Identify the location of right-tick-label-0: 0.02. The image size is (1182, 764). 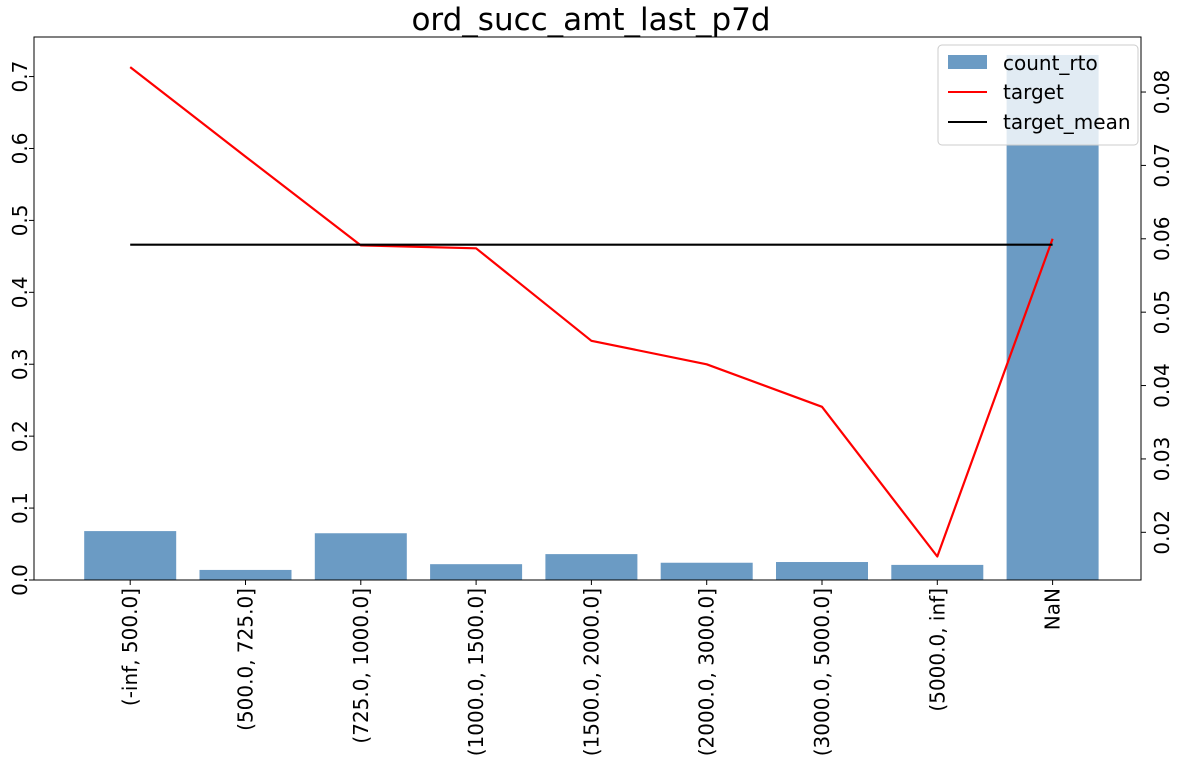
(1162, 532).